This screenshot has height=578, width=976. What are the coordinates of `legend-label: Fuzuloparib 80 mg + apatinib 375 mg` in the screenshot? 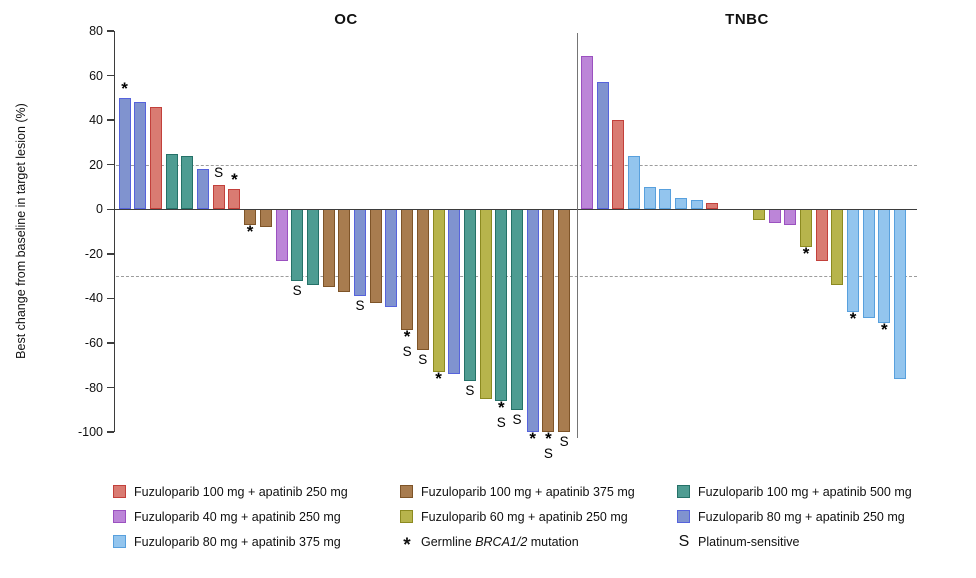 It's located at (237, 541).